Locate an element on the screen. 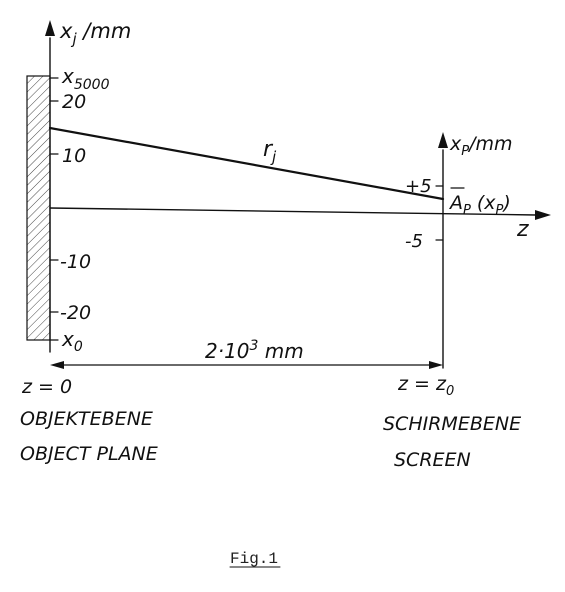 This screenshot has height=592, width=565. screen-plane-name-en: SCREEN is located at coordinates (432, 460).